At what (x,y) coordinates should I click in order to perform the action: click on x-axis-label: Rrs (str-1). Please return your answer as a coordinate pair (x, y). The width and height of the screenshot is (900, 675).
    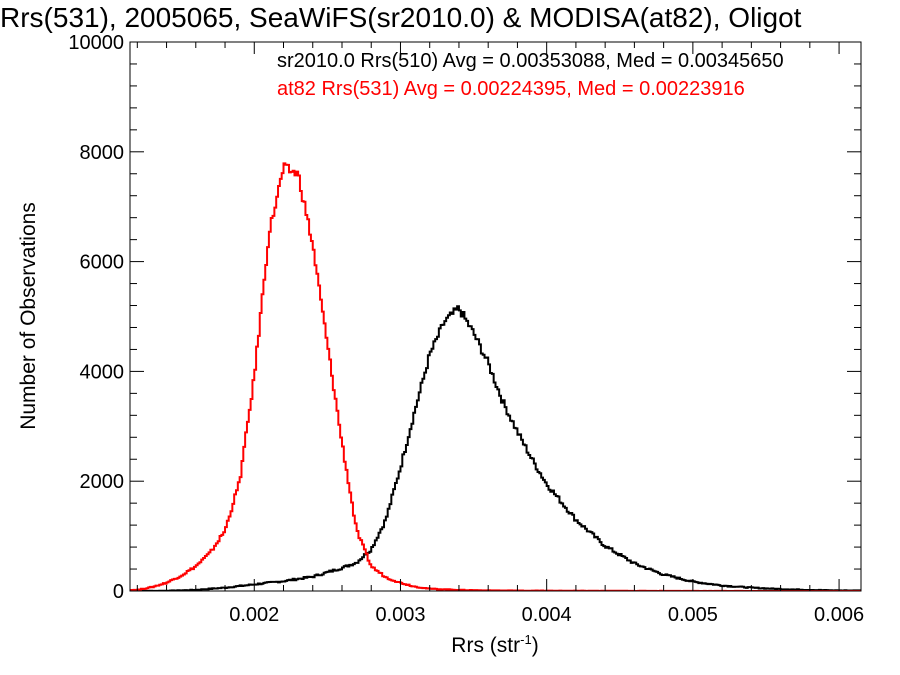
    Looking at the image, I should click on (494, 644).